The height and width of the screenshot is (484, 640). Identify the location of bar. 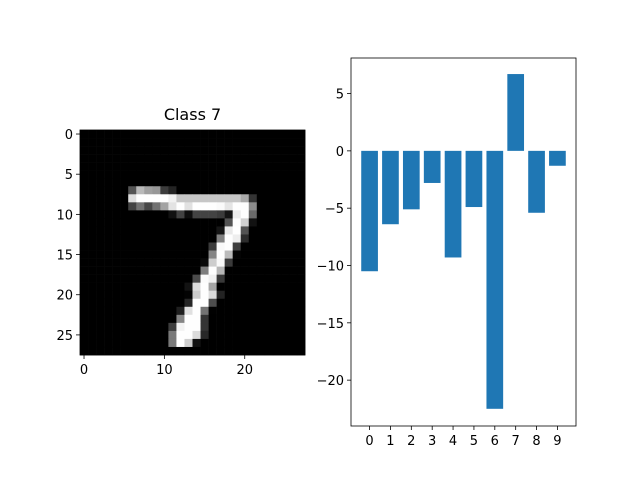
(432, 166).